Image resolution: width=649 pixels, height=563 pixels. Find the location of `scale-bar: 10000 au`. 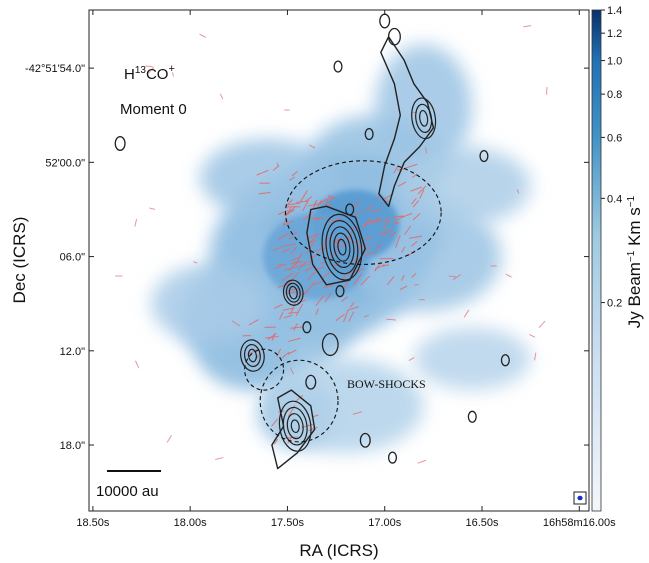

scale-bar: 10000 au is located at coordinates (128, 485).